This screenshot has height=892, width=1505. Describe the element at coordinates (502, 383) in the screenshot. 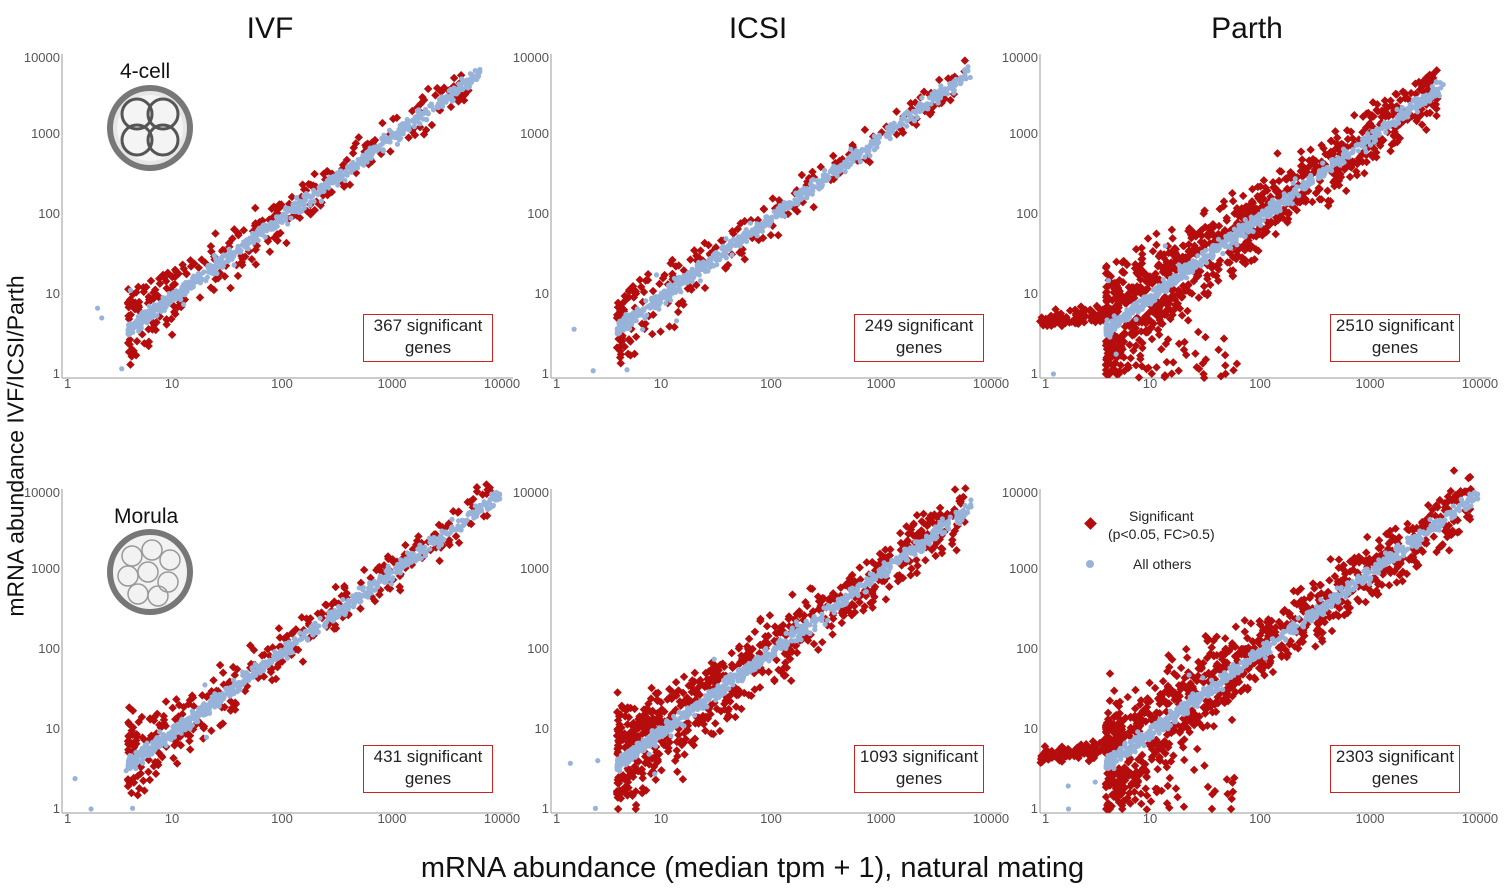

I see `x-tick-label: 10000` at that location.